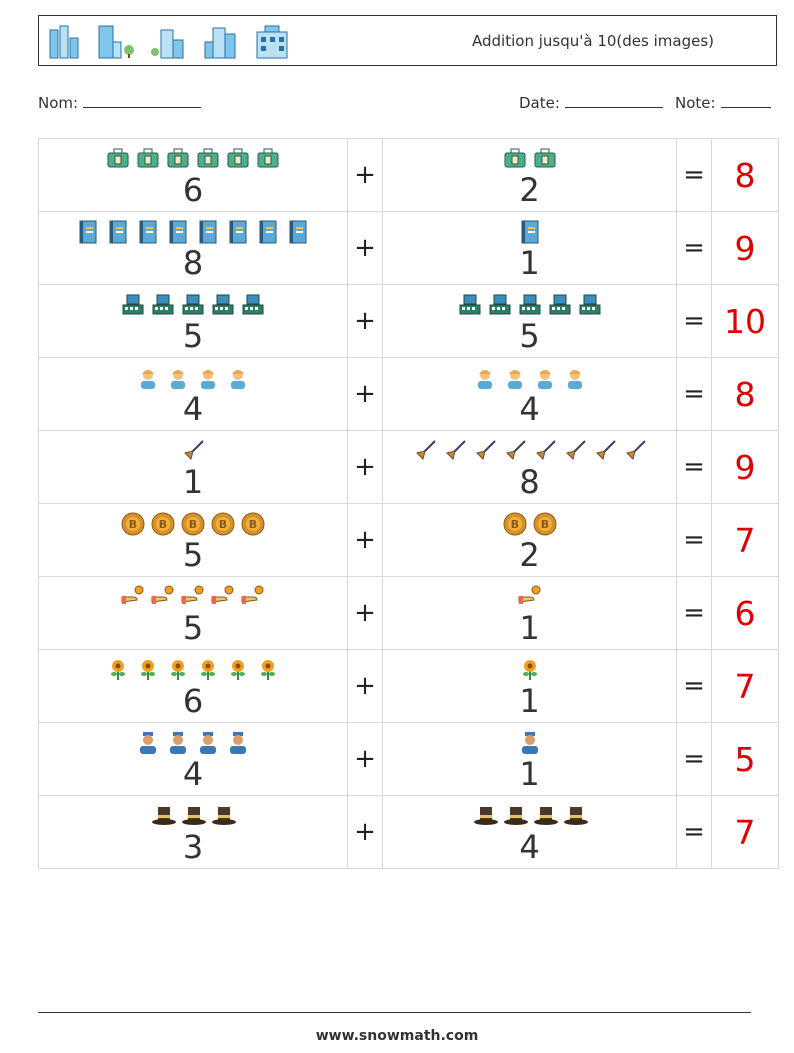  I want to click on footer-url: www.snowmath.com, so click(397, 1036).